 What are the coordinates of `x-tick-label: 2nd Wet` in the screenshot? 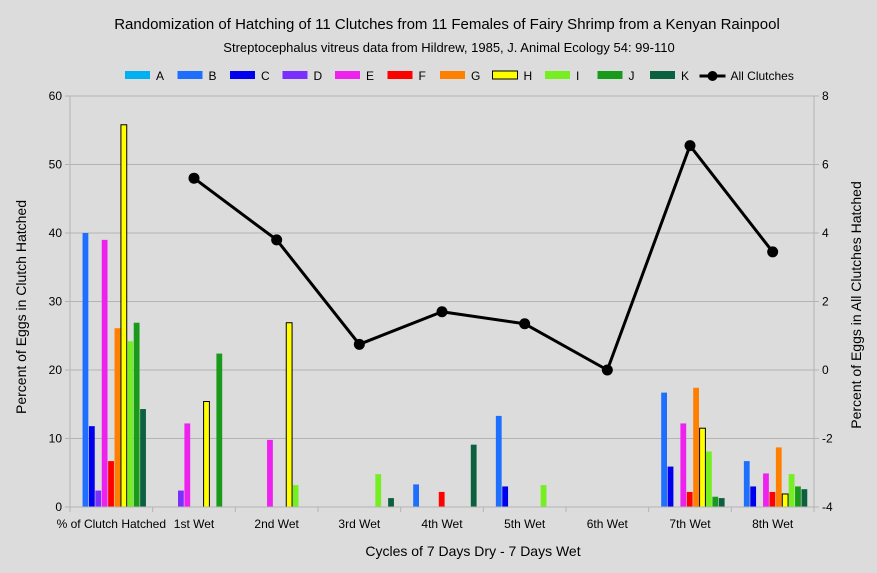 It's located at (276, 524).